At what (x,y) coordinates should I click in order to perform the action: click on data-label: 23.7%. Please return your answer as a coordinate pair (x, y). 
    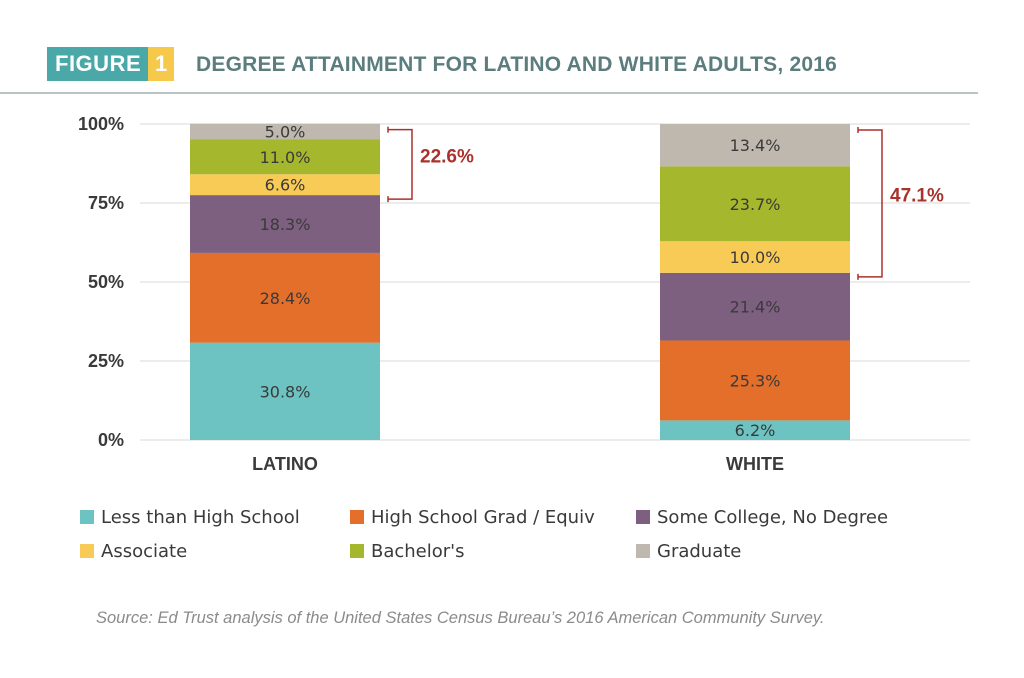
    Looking at the image, I should click on (755, 204).